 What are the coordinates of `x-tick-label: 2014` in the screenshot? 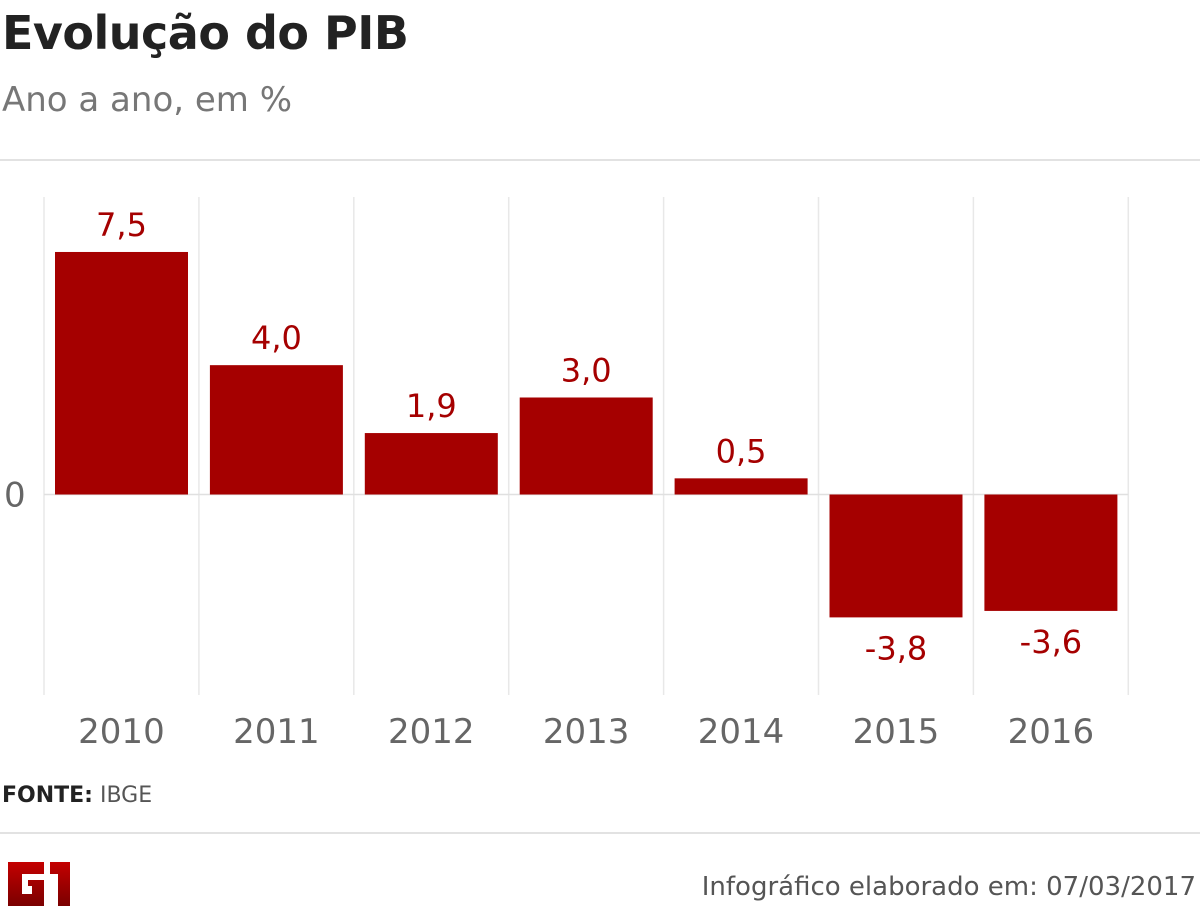 It's located at (741, 732).